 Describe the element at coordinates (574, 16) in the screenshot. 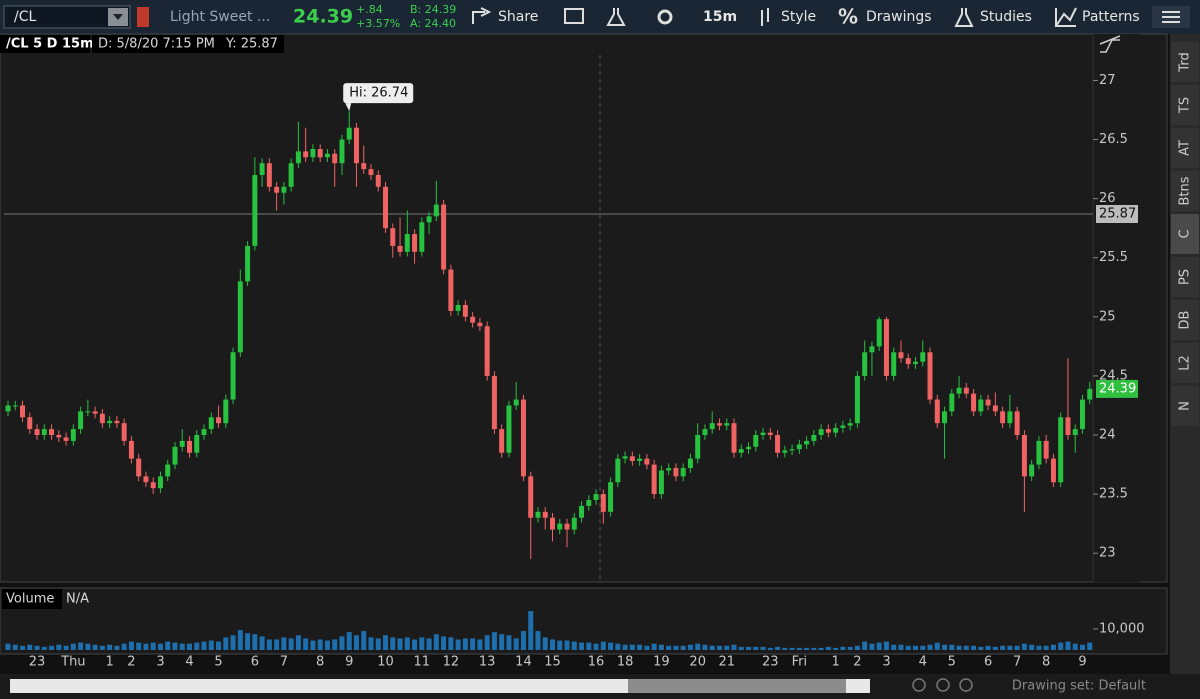

I see `alert-icon` at that location.